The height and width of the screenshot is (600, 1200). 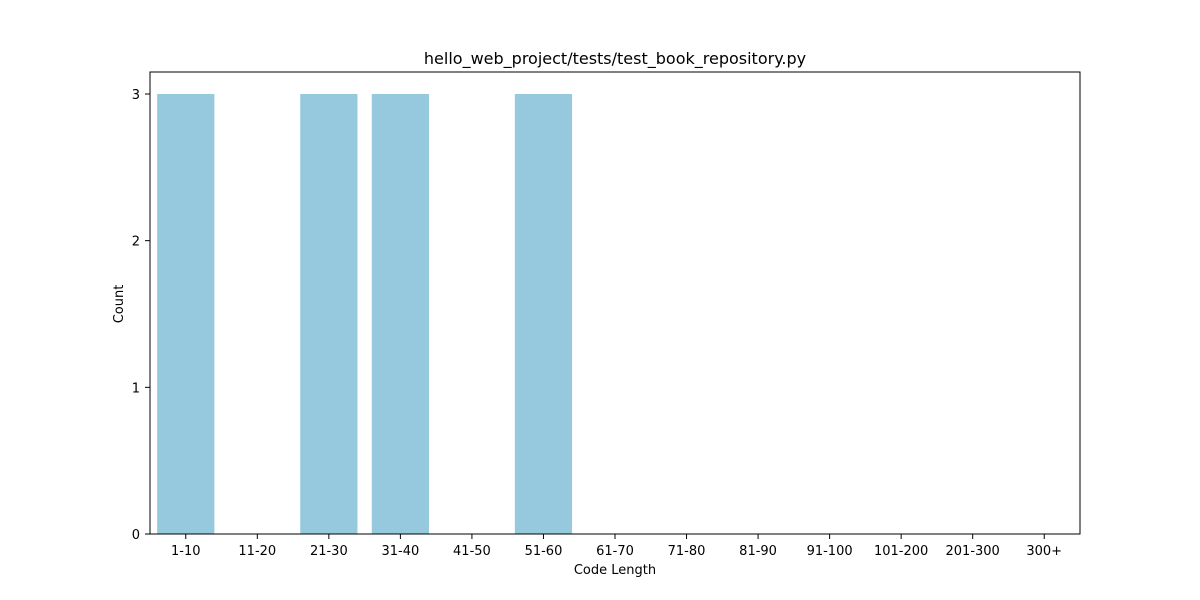 I want to click on y-tick-label: 1, so click(x=136, y=388).